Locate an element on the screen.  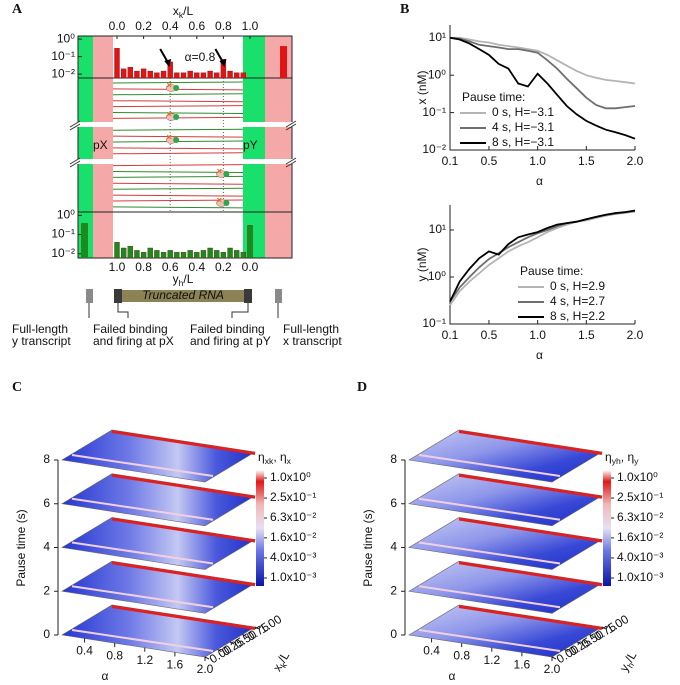
rna-label: Truncated RNA is located at coordinates (183, 295).